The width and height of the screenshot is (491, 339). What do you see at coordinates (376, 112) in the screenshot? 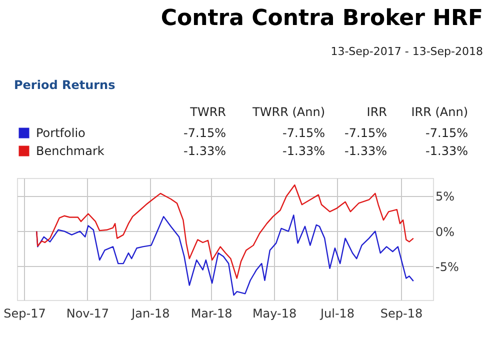
I see `text: IRR` at bounding box center [376, 112].